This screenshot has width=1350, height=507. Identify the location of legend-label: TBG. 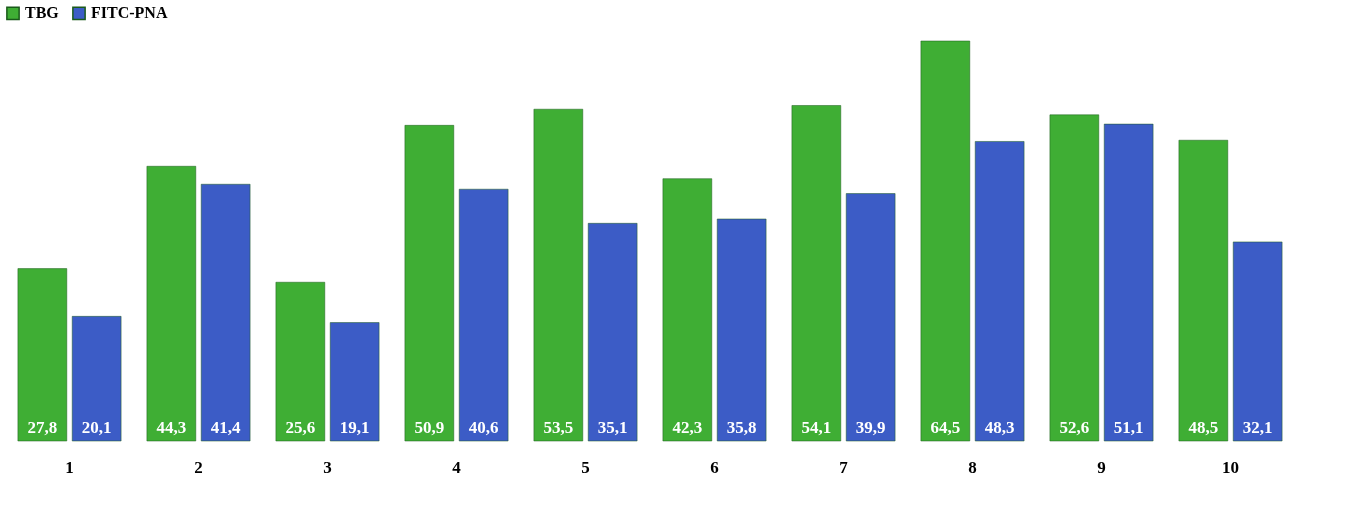
(42, 13).